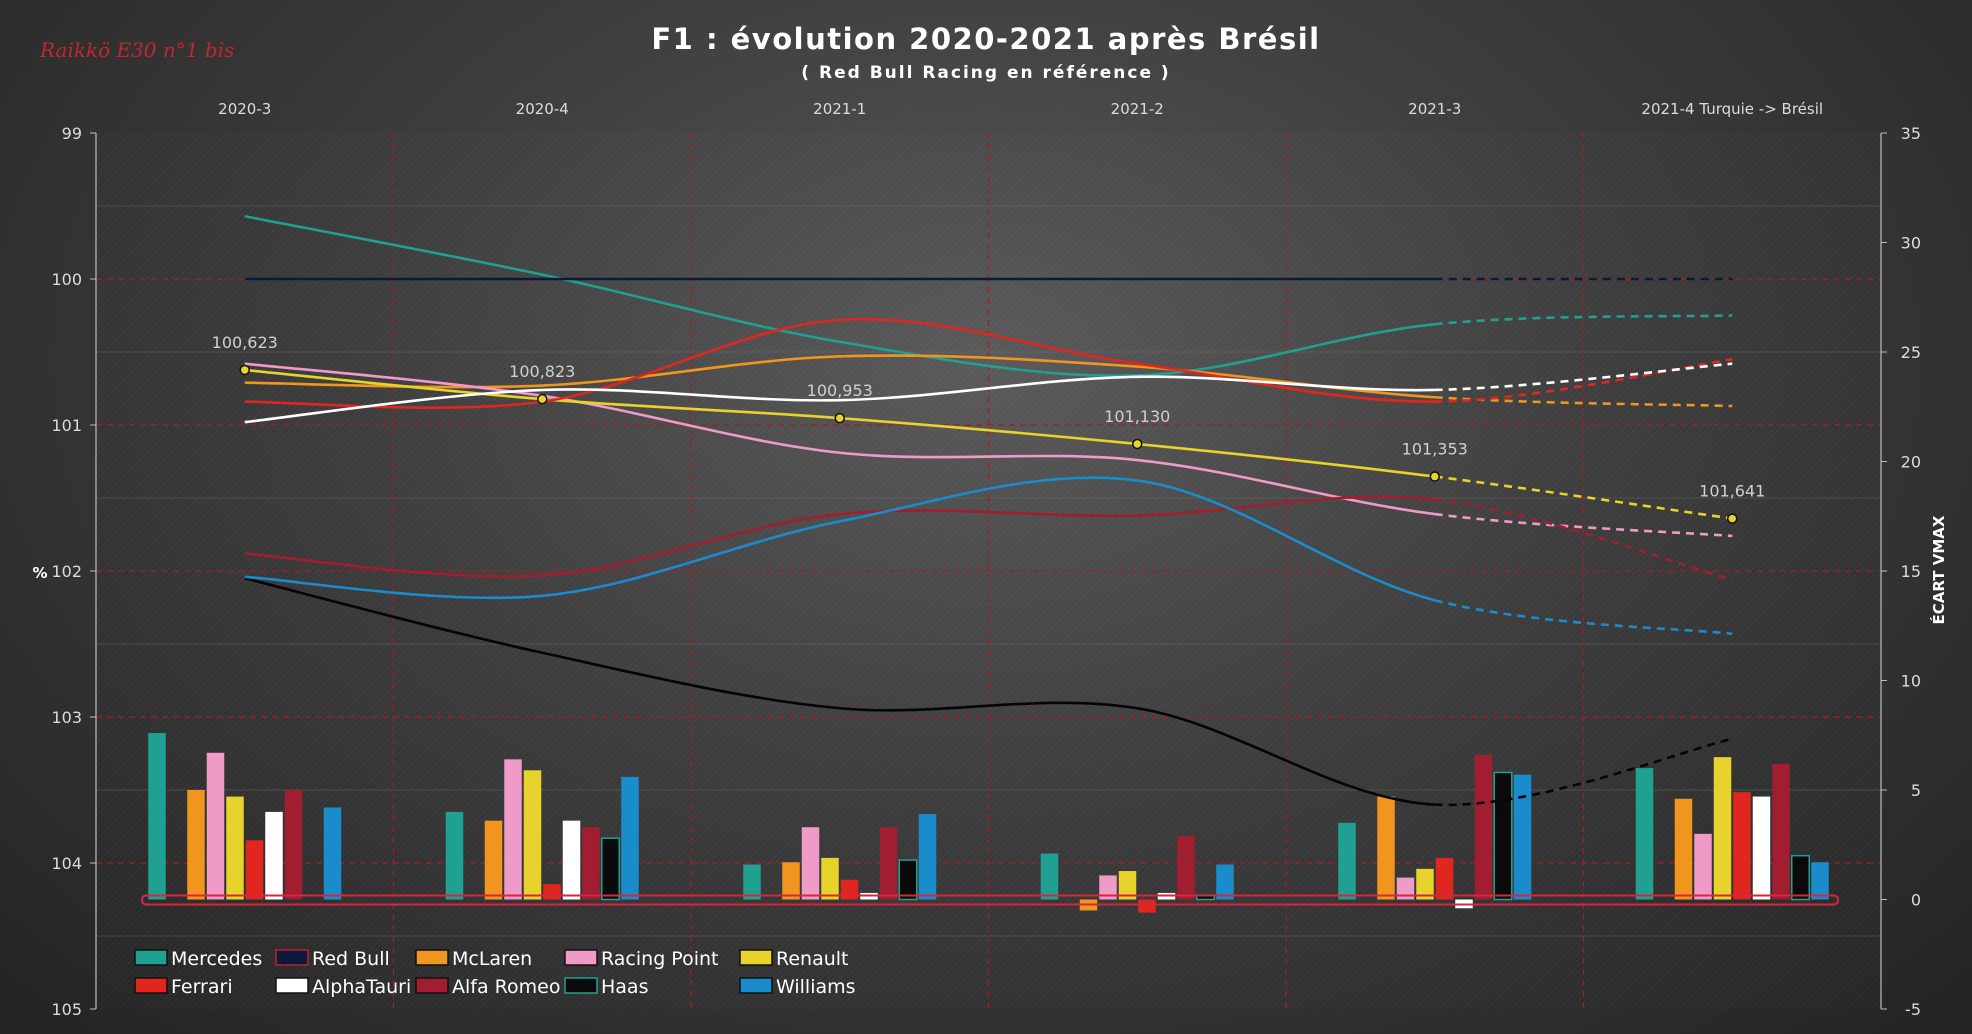 This screenshot has height=1034, width=1972. I want to click on tick-label-right: 15, so click(1911, 571).